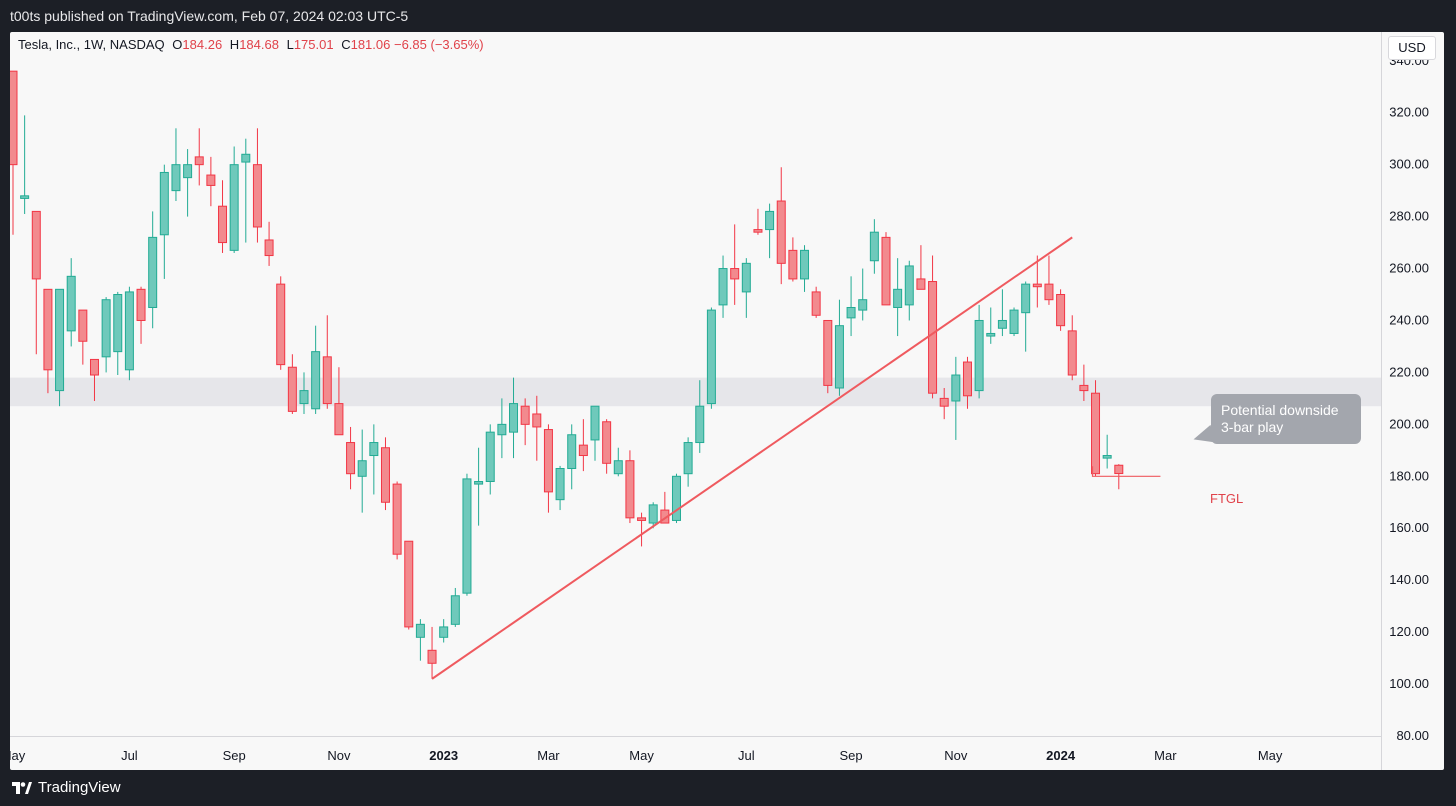 The image size is (1456, 806). I want to click on note-callout: Potential downside 3-bar play, so click(1286, 419).